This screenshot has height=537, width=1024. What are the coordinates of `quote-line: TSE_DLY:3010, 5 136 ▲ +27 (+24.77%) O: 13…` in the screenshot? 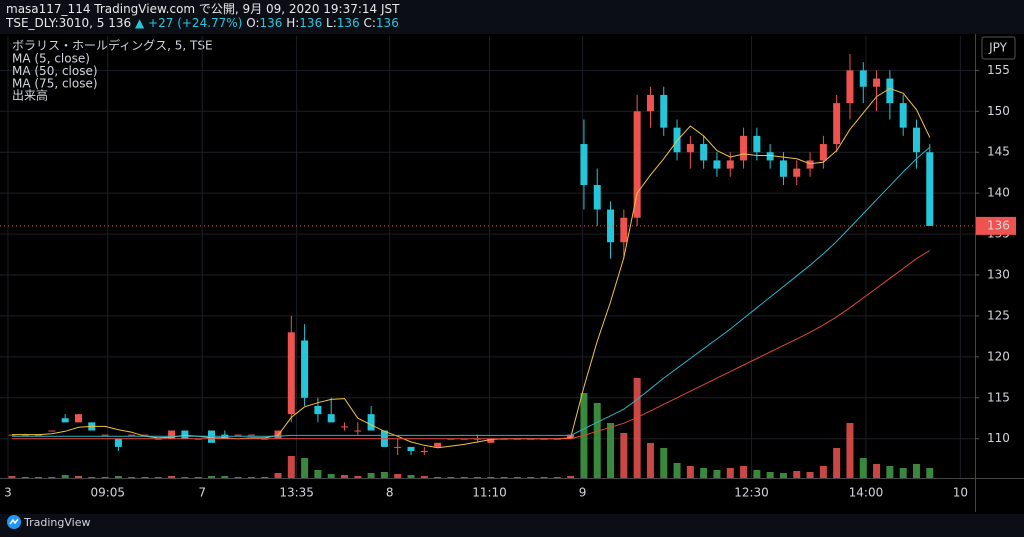 It's located at (202, 23).